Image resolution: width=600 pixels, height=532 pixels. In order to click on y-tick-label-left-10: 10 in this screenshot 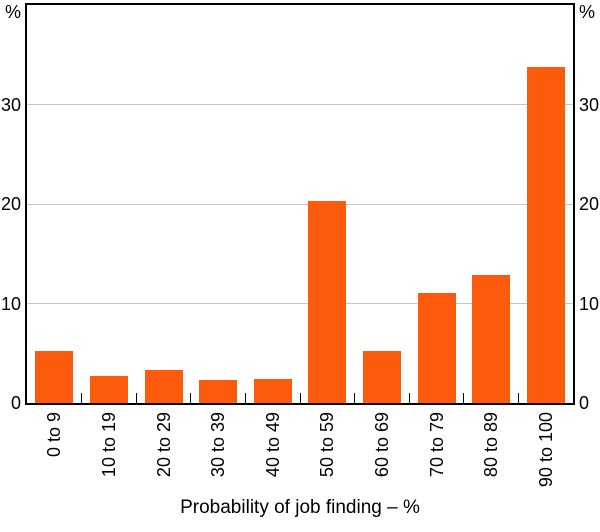, I will do `click(10, 303)`.